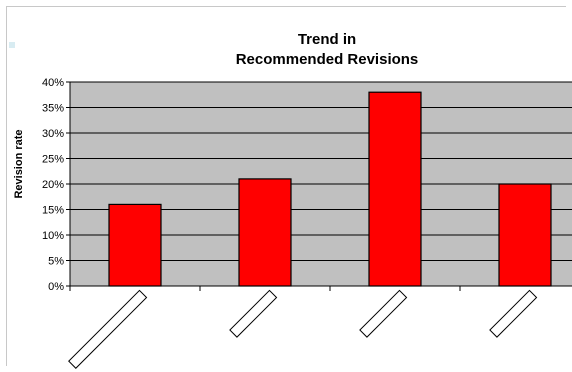 The image size is (572, 372). What do you see at coordinates (56, 287) in the screenshot?
I see `y-tick-label: 0%` at bounding box center [56, 287].